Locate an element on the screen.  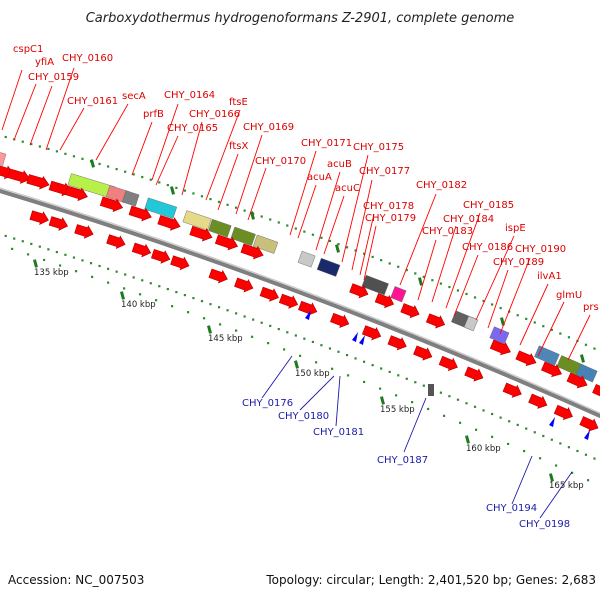
gene-label: CHY_0175 is located at coordinates (378, 147).